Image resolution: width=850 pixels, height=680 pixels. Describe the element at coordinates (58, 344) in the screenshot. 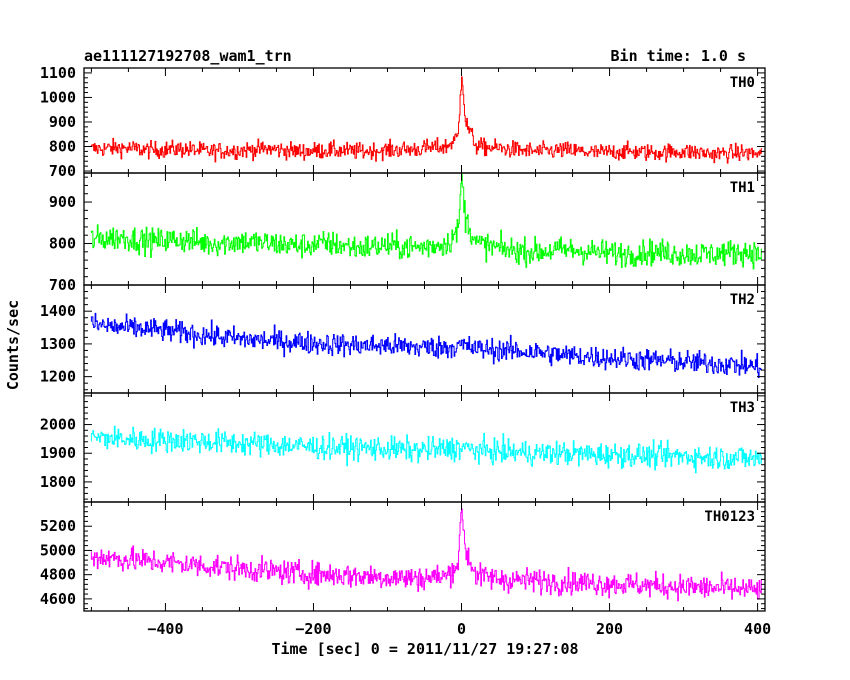

I see `y-tick-label: 1300` at that location.